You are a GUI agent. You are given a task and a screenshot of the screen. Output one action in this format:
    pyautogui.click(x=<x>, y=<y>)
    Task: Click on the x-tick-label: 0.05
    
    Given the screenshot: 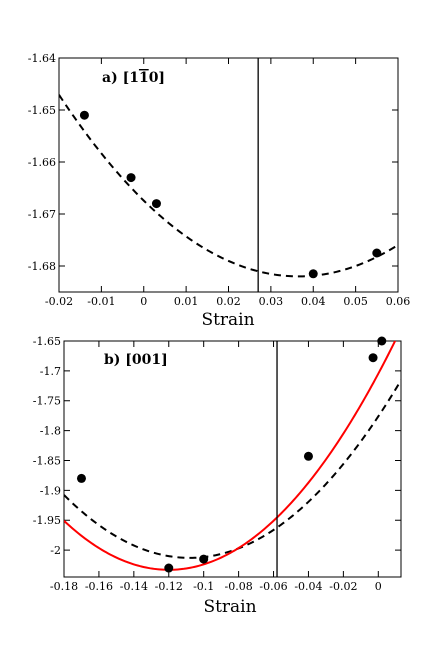 What is the action you would take?
    pyautogui.click(x=355, y=301)
    